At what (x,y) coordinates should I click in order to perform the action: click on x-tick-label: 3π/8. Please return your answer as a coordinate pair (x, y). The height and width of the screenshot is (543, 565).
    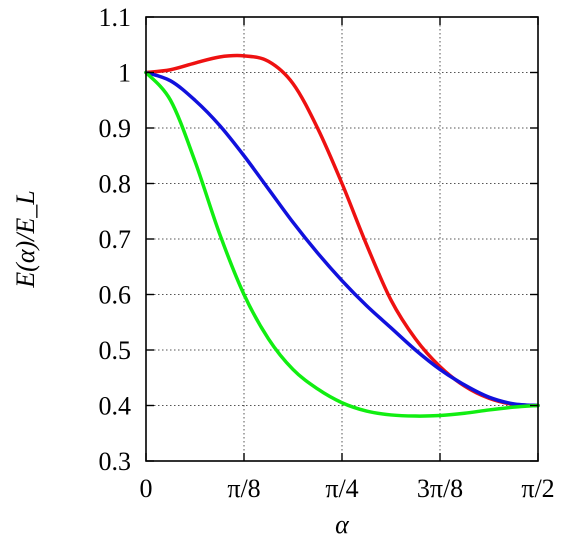
    Looking at the image, I should click on (440, 488).